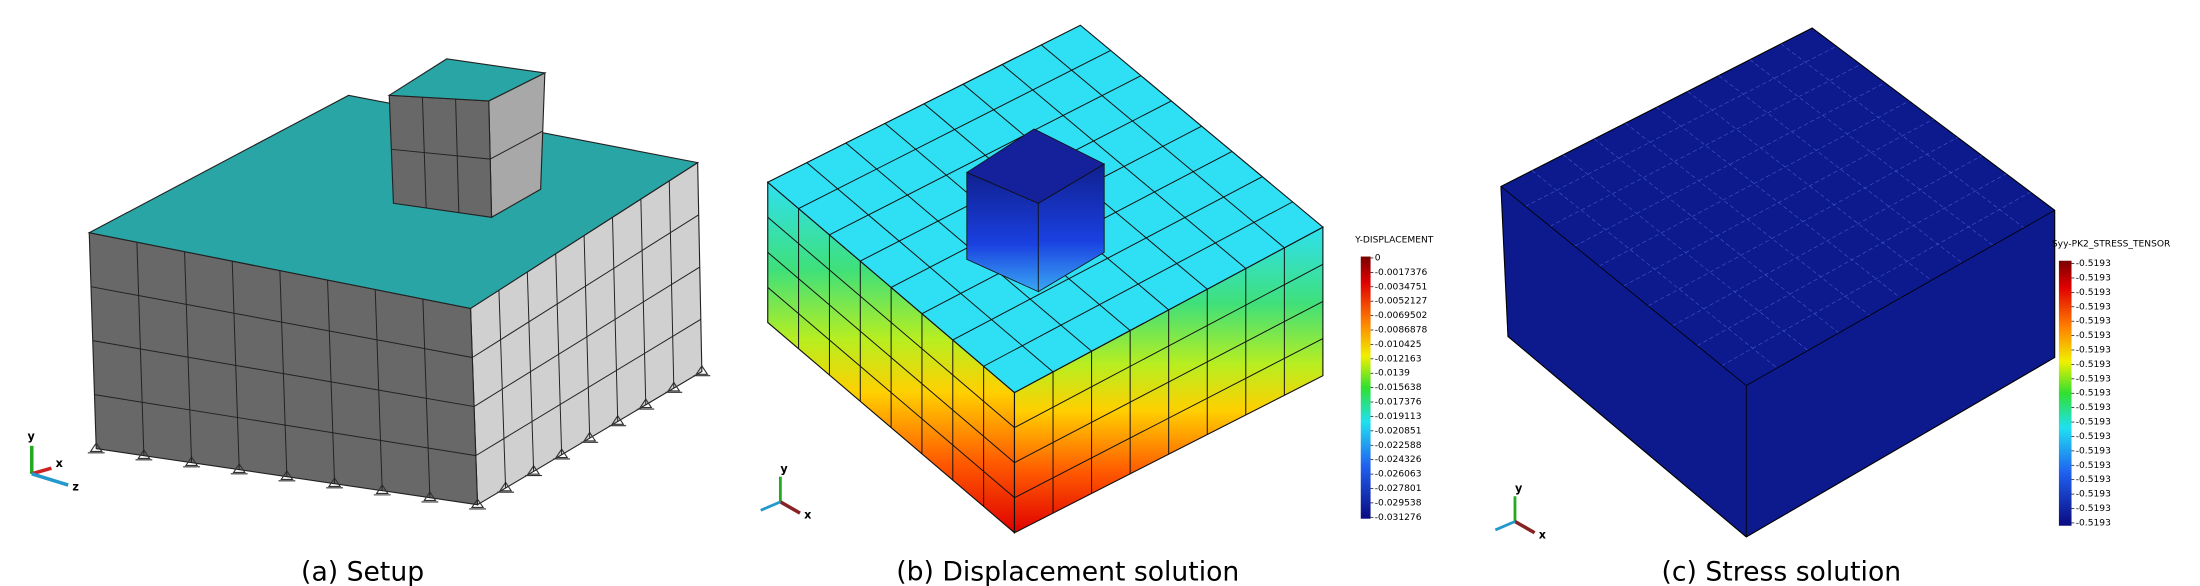 The image size is (2200, 586). What do you see at coordinates (1398, 446) in the screenshot?
I see `colorbar-label: -0.022588` at bounding box center [1398, 446].